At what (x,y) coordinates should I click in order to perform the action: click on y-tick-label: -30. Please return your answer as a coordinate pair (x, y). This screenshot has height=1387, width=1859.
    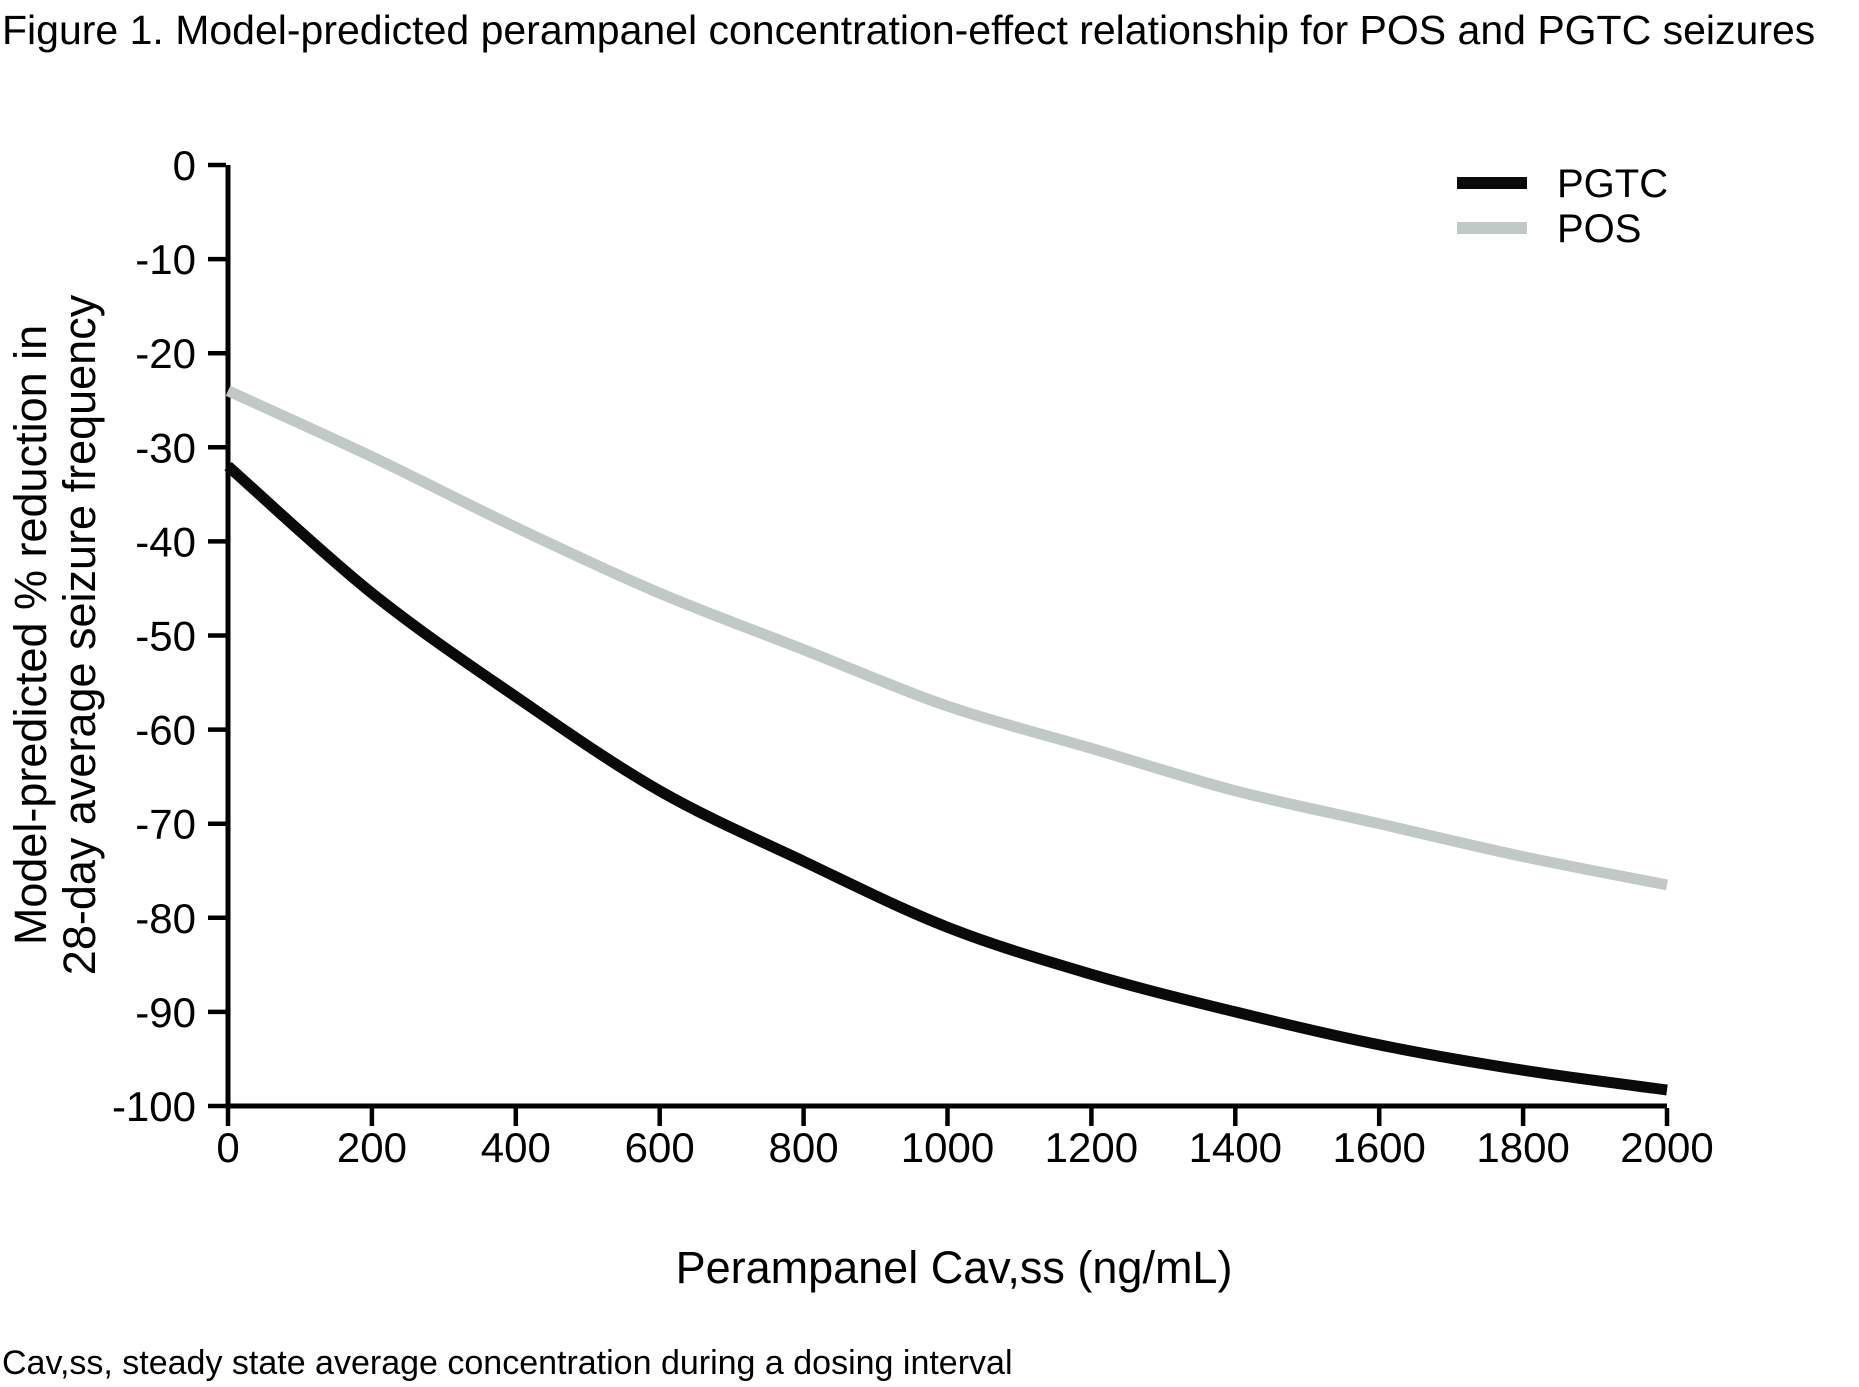
    Looking at the image, I should click on (165, 447).